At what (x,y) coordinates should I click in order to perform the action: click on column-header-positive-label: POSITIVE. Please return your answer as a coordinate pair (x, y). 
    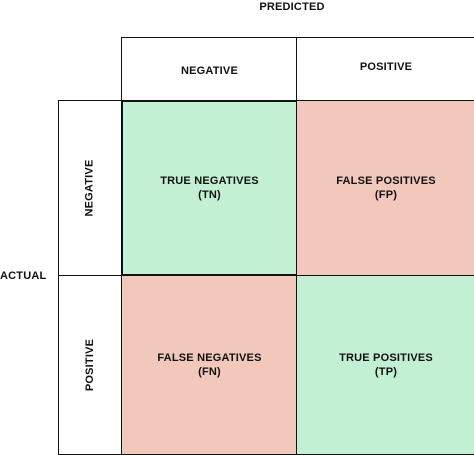
    Looking at the image, I should click on (386, 67).